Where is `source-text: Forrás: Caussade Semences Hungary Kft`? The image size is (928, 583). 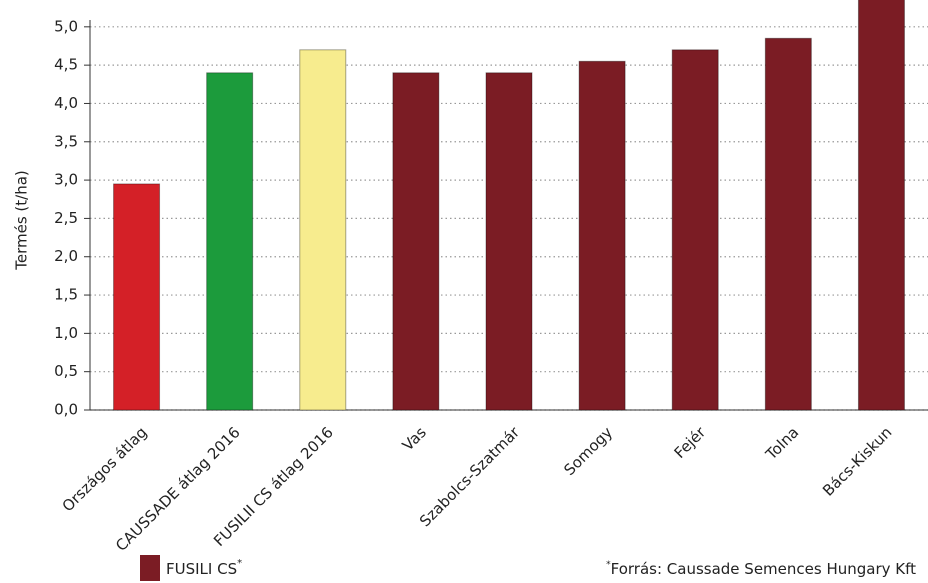
source-text: Forrás: Caussade Semences Hungary Kft is located at coordinates (764, 569).